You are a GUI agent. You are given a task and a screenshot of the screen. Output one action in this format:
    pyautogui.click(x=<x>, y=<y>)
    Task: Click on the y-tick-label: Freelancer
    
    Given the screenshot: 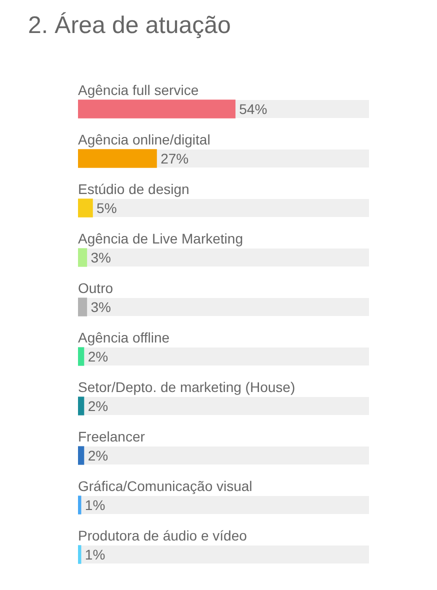 What is the action you would take?
    pyautogui.click(x=112, y=436)
    